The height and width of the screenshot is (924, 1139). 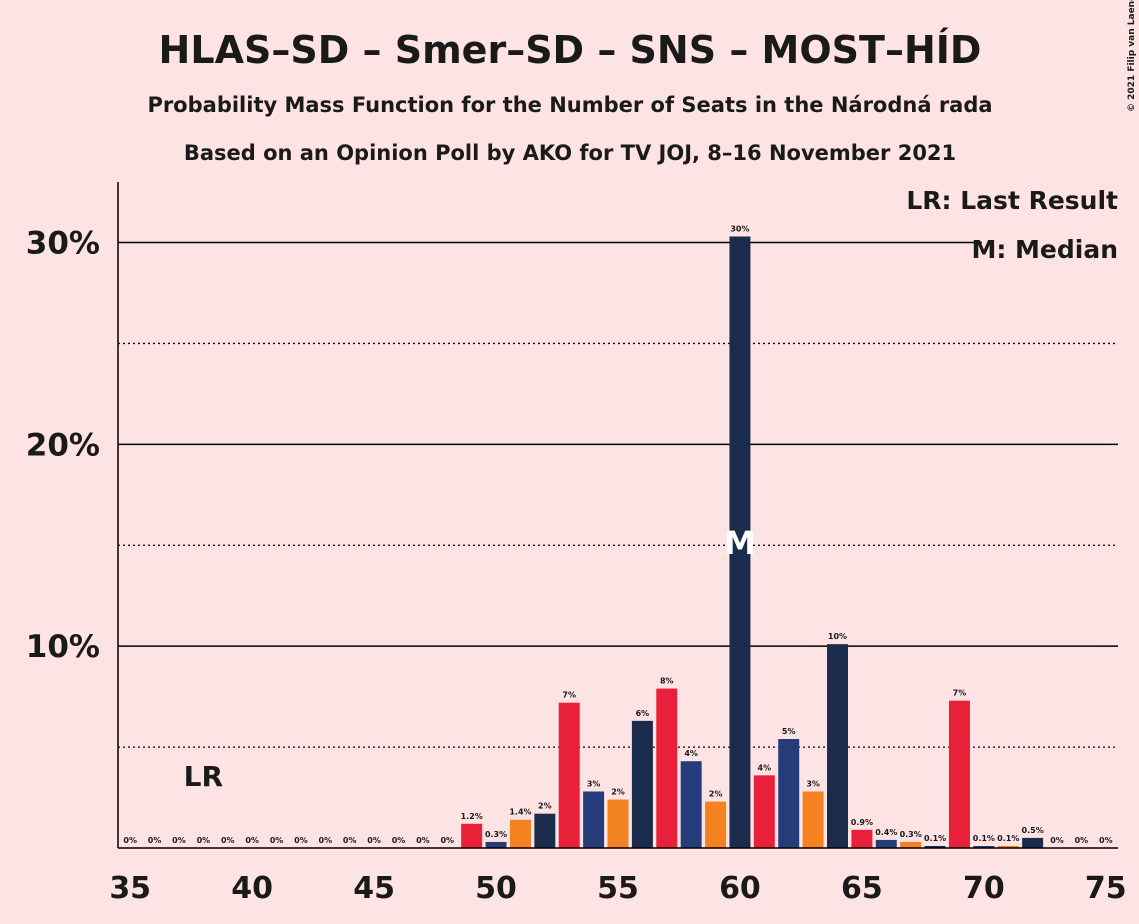 What do you see at coordinates (496, 888) in the screenshot?
I see `x-tick-label: 50` at bounding box center [496, 888].